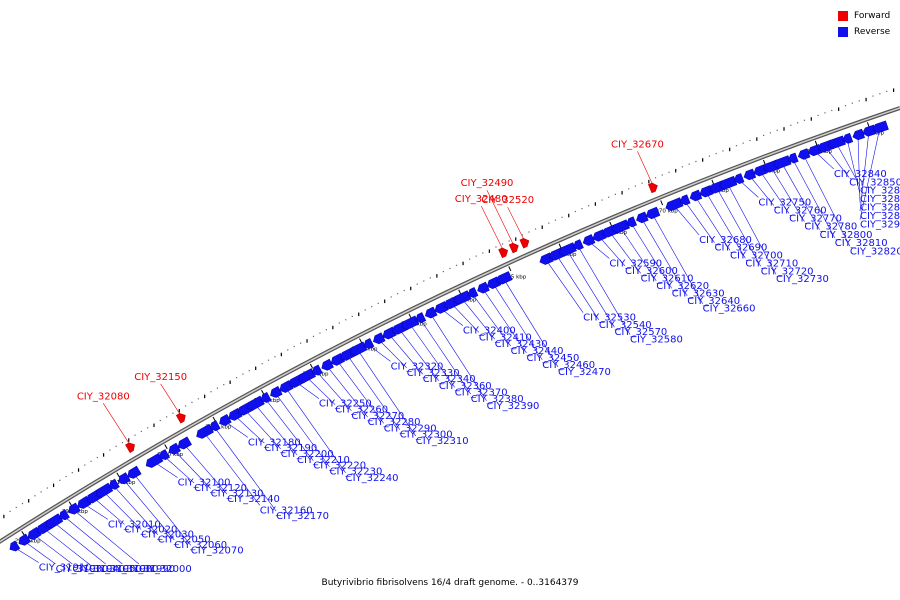 This screenshot has width=900, height=600. I want to click on gene-label: CIY_32890, so click(880, 216).